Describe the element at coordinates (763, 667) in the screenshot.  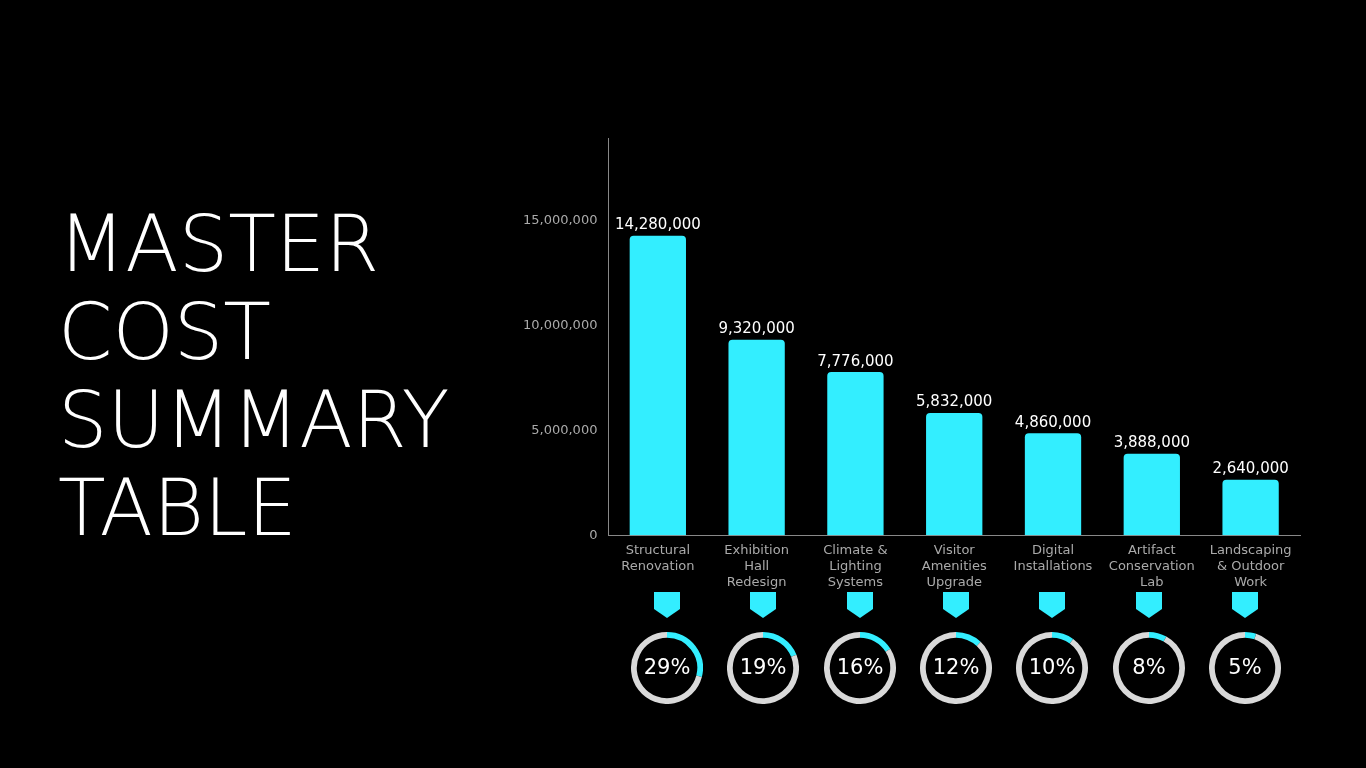
I see `text: 19%` at that location.